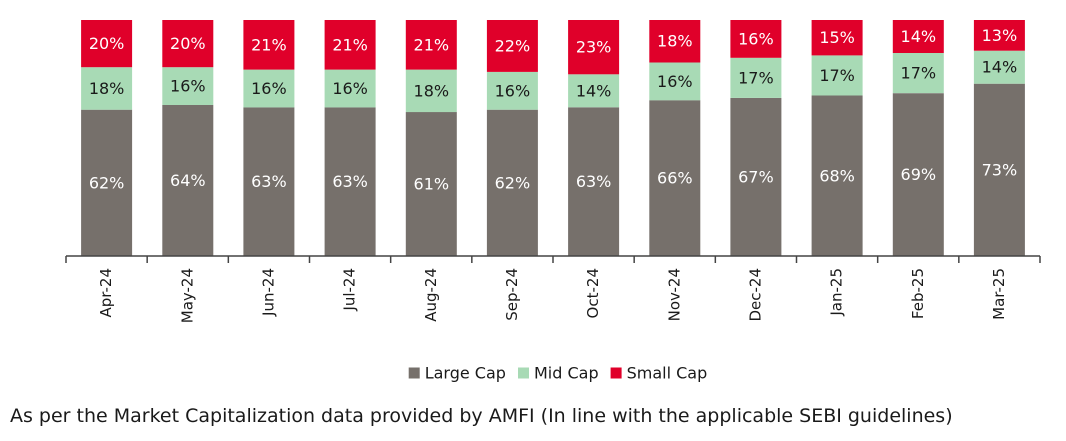  Describe the element at coordinates (106, 293) in the screenshot. I see `x-tick-label: Apr-24` at that location.